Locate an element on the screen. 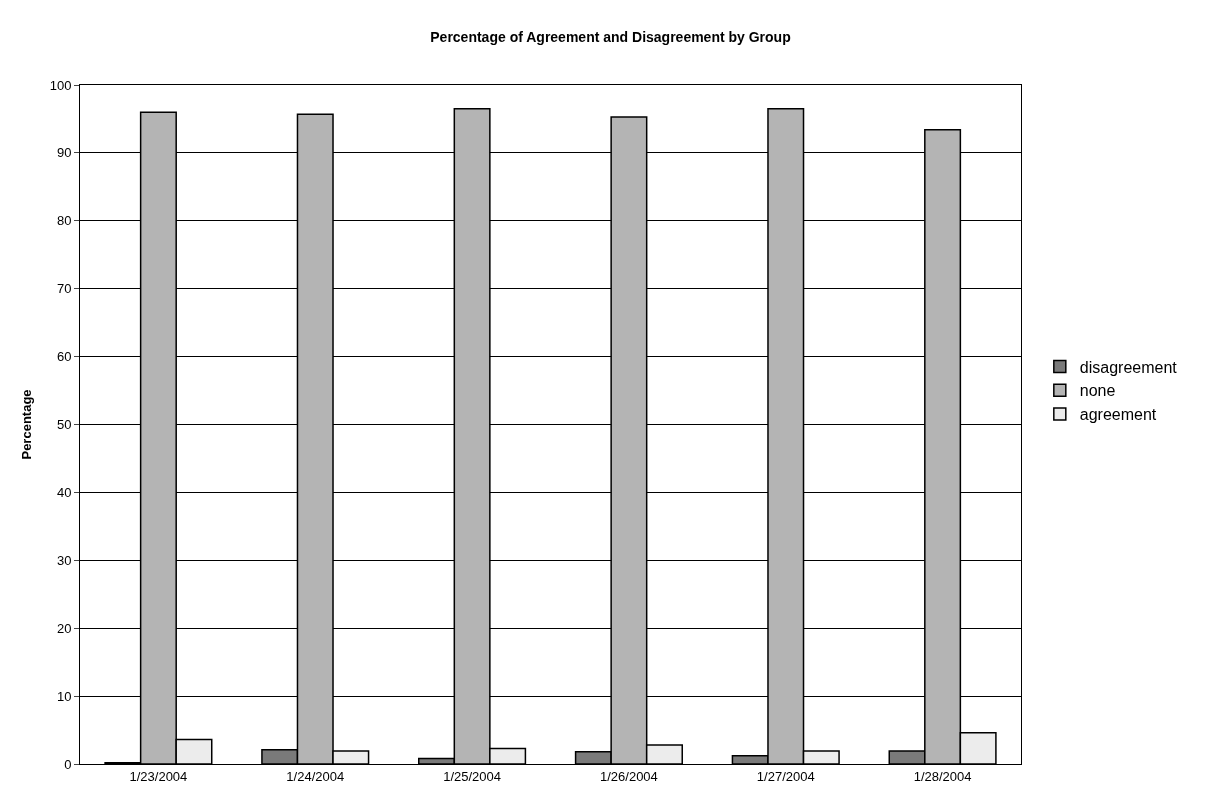 This screenshot has height=804, width=1221. legend-label: disagreement is located at coordinates (1128, 367).